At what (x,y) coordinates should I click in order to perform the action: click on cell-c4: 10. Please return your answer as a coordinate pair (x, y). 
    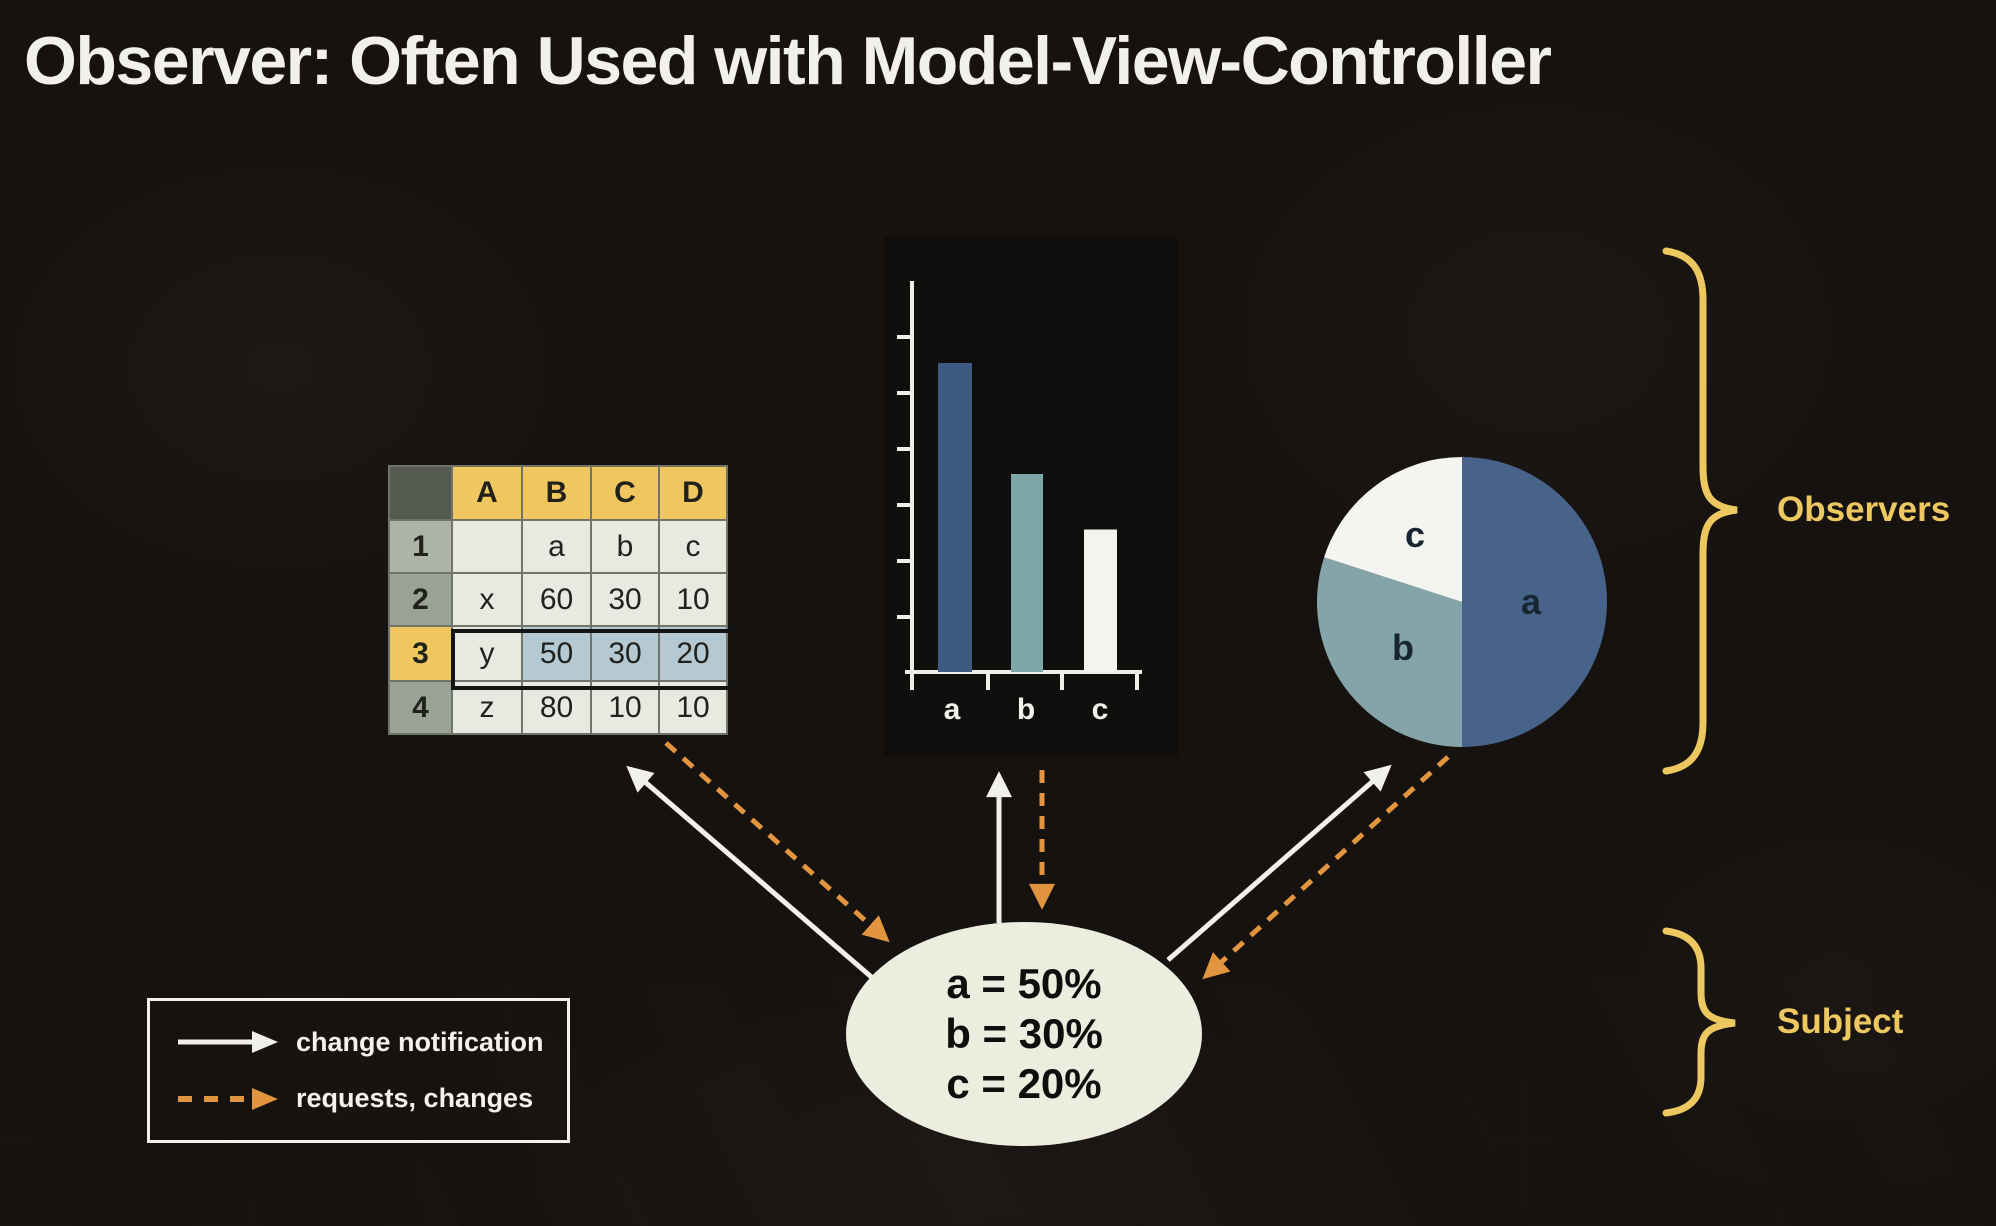
    Looking at the image, I should click on (625, 707).